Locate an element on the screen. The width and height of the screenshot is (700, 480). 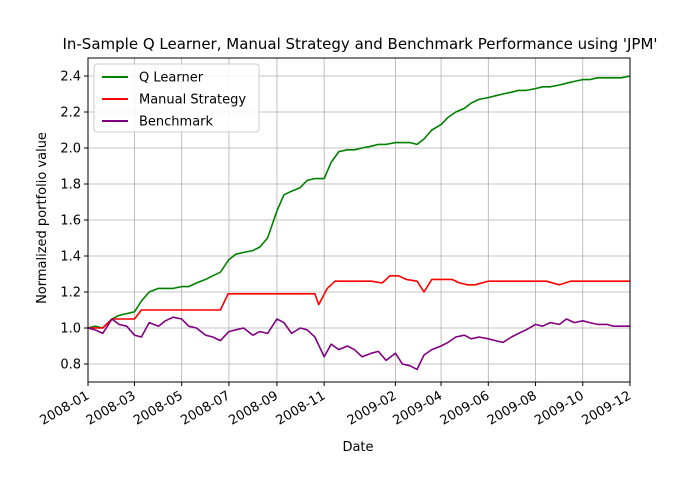
legend: Q Learner Manual Strategy Benchmark is located at coordinates (176, 98).